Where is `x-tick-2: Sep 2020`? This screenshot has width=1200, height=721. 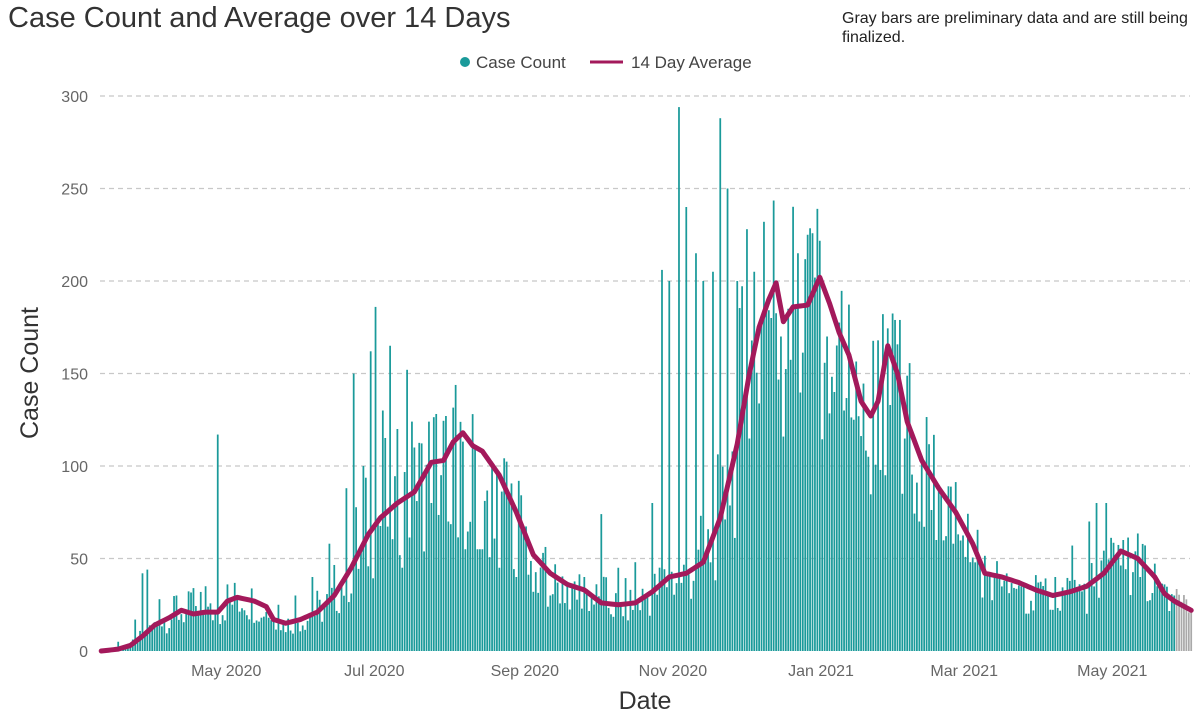
x-tick-2: Sep 2020 is located at coordinates (525, 671).